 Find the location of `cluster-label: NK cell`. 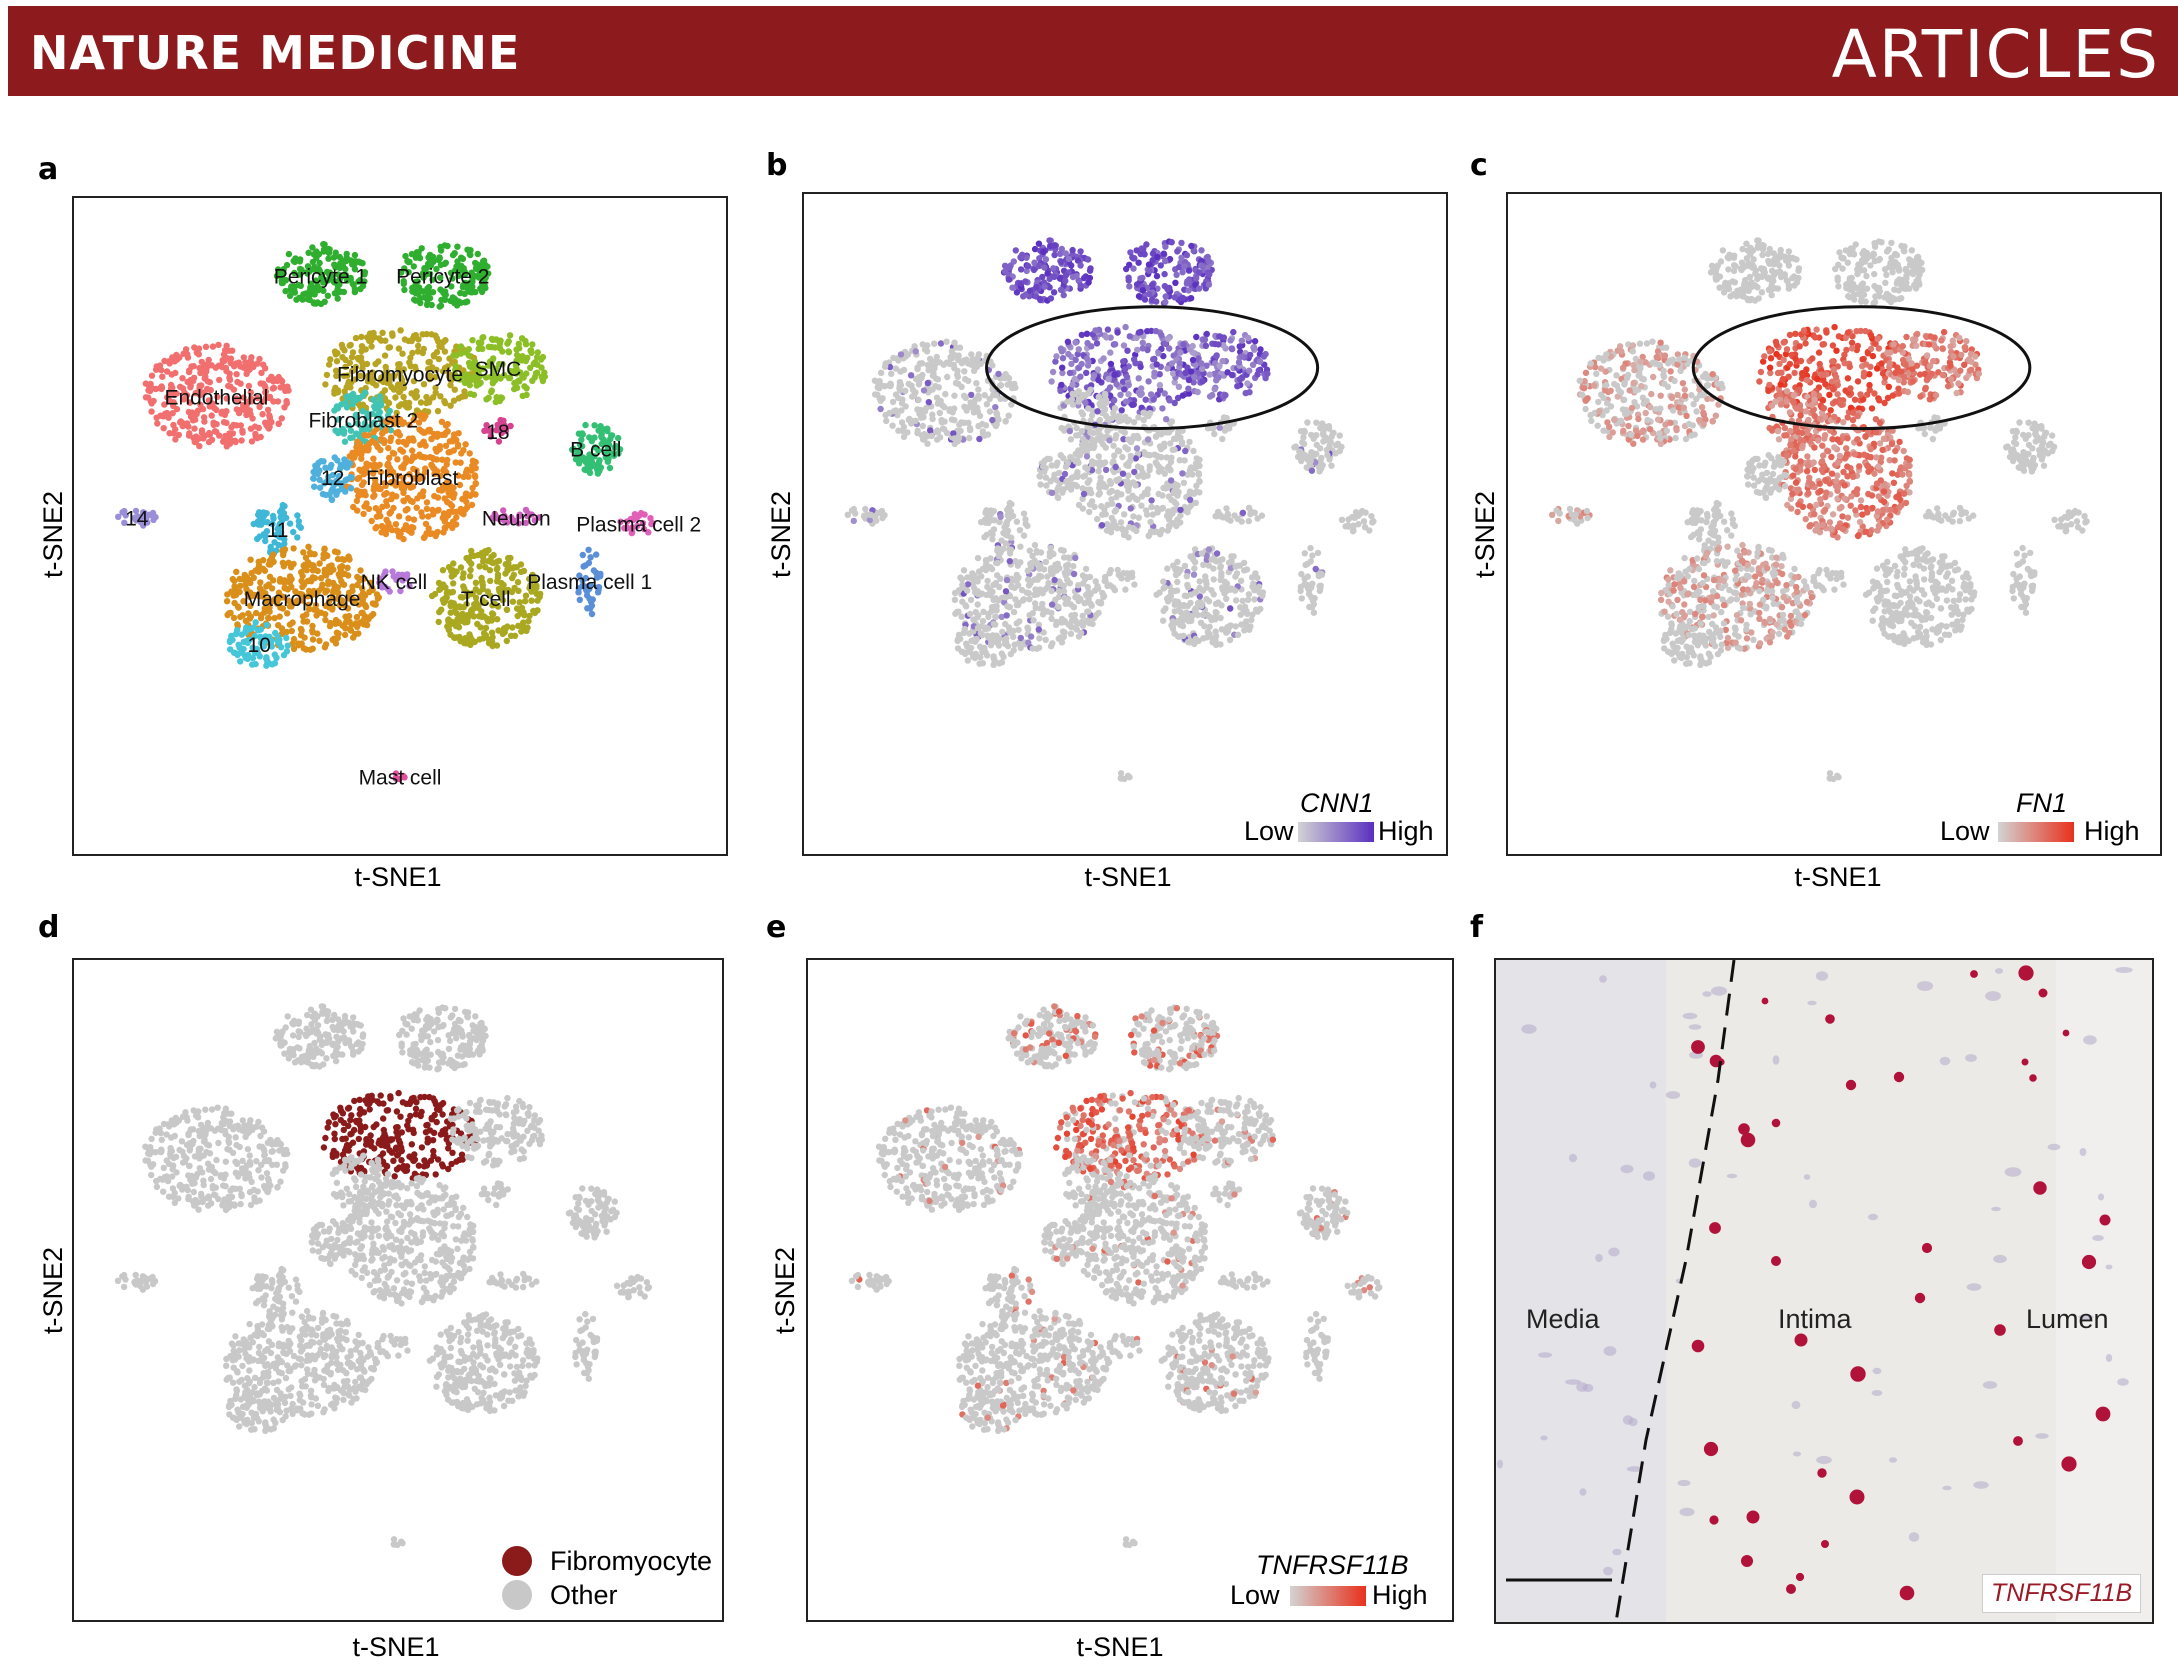

cluster-label: NK cell is located at coordinates (394, 582).